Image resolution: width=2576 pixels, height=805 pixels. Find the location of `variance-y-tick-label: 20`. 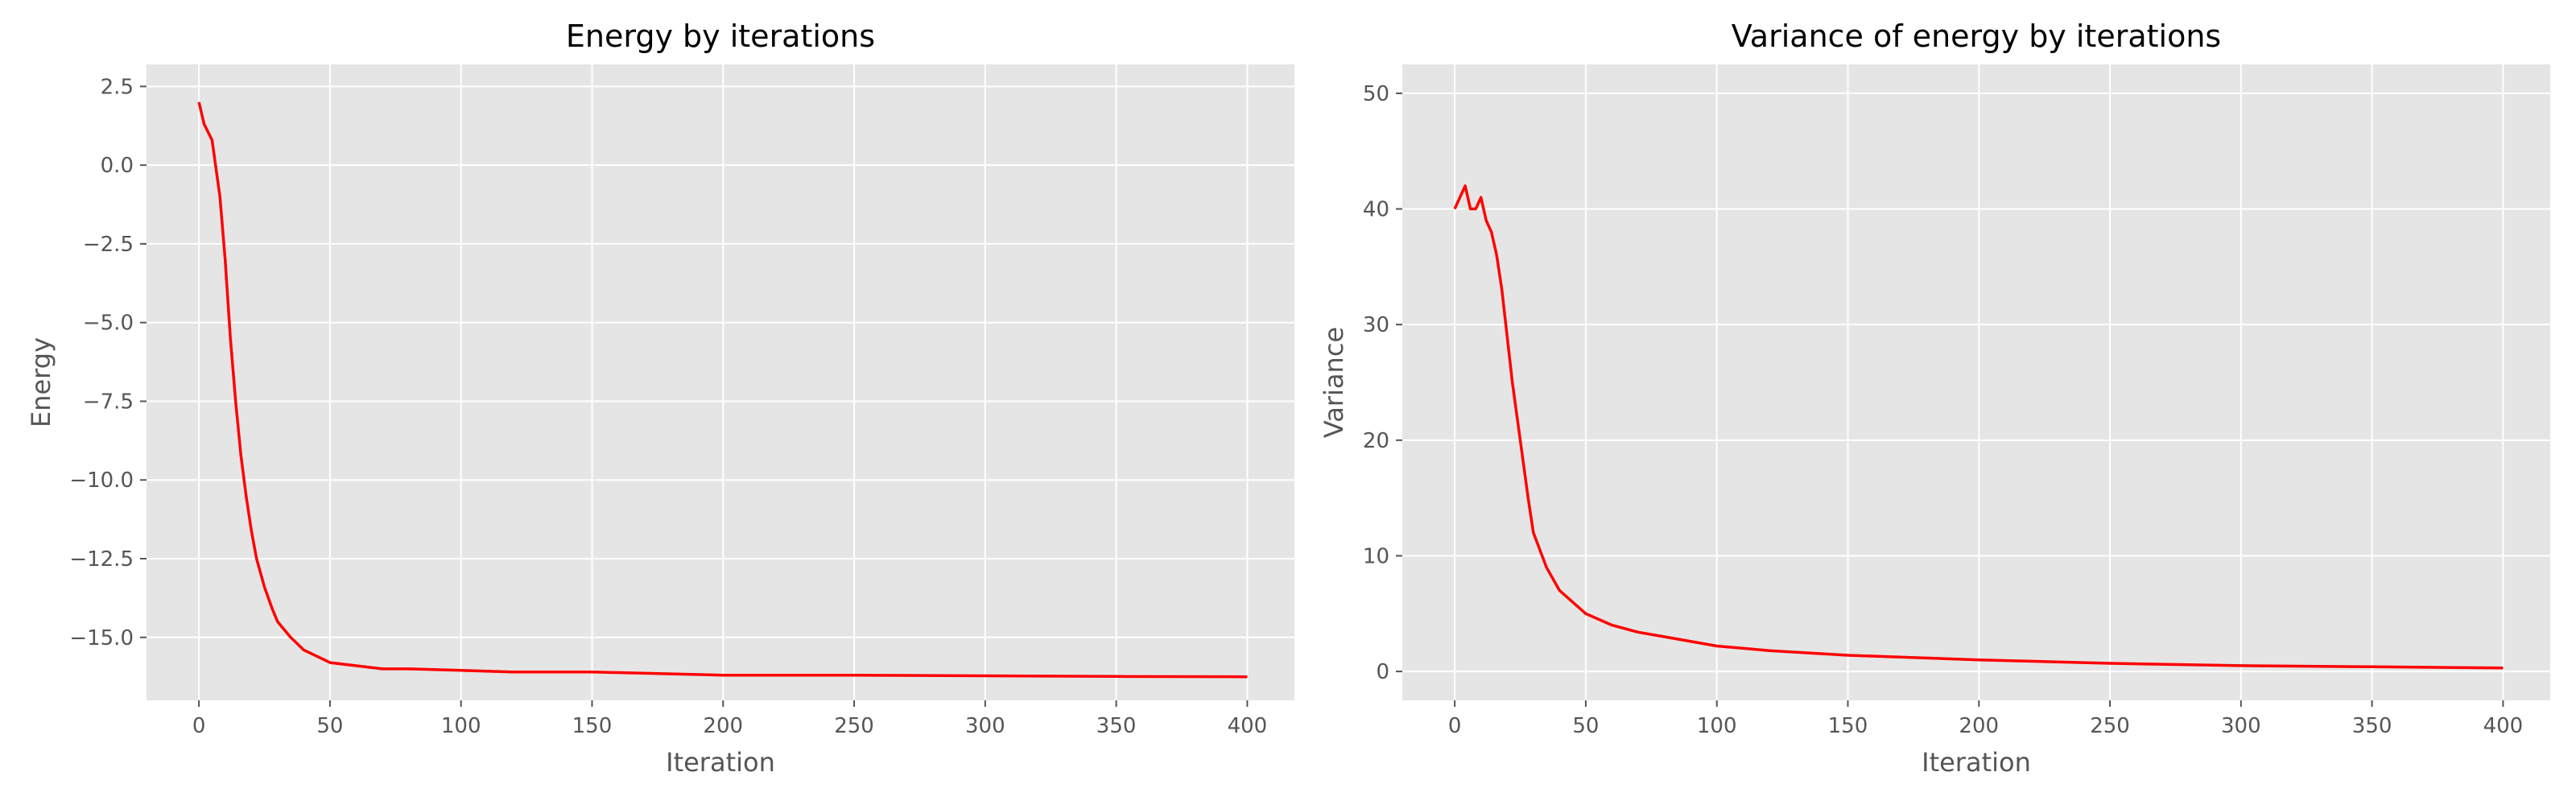

variance-y-tick-label: 20 is located at coordinates (1376, 441).